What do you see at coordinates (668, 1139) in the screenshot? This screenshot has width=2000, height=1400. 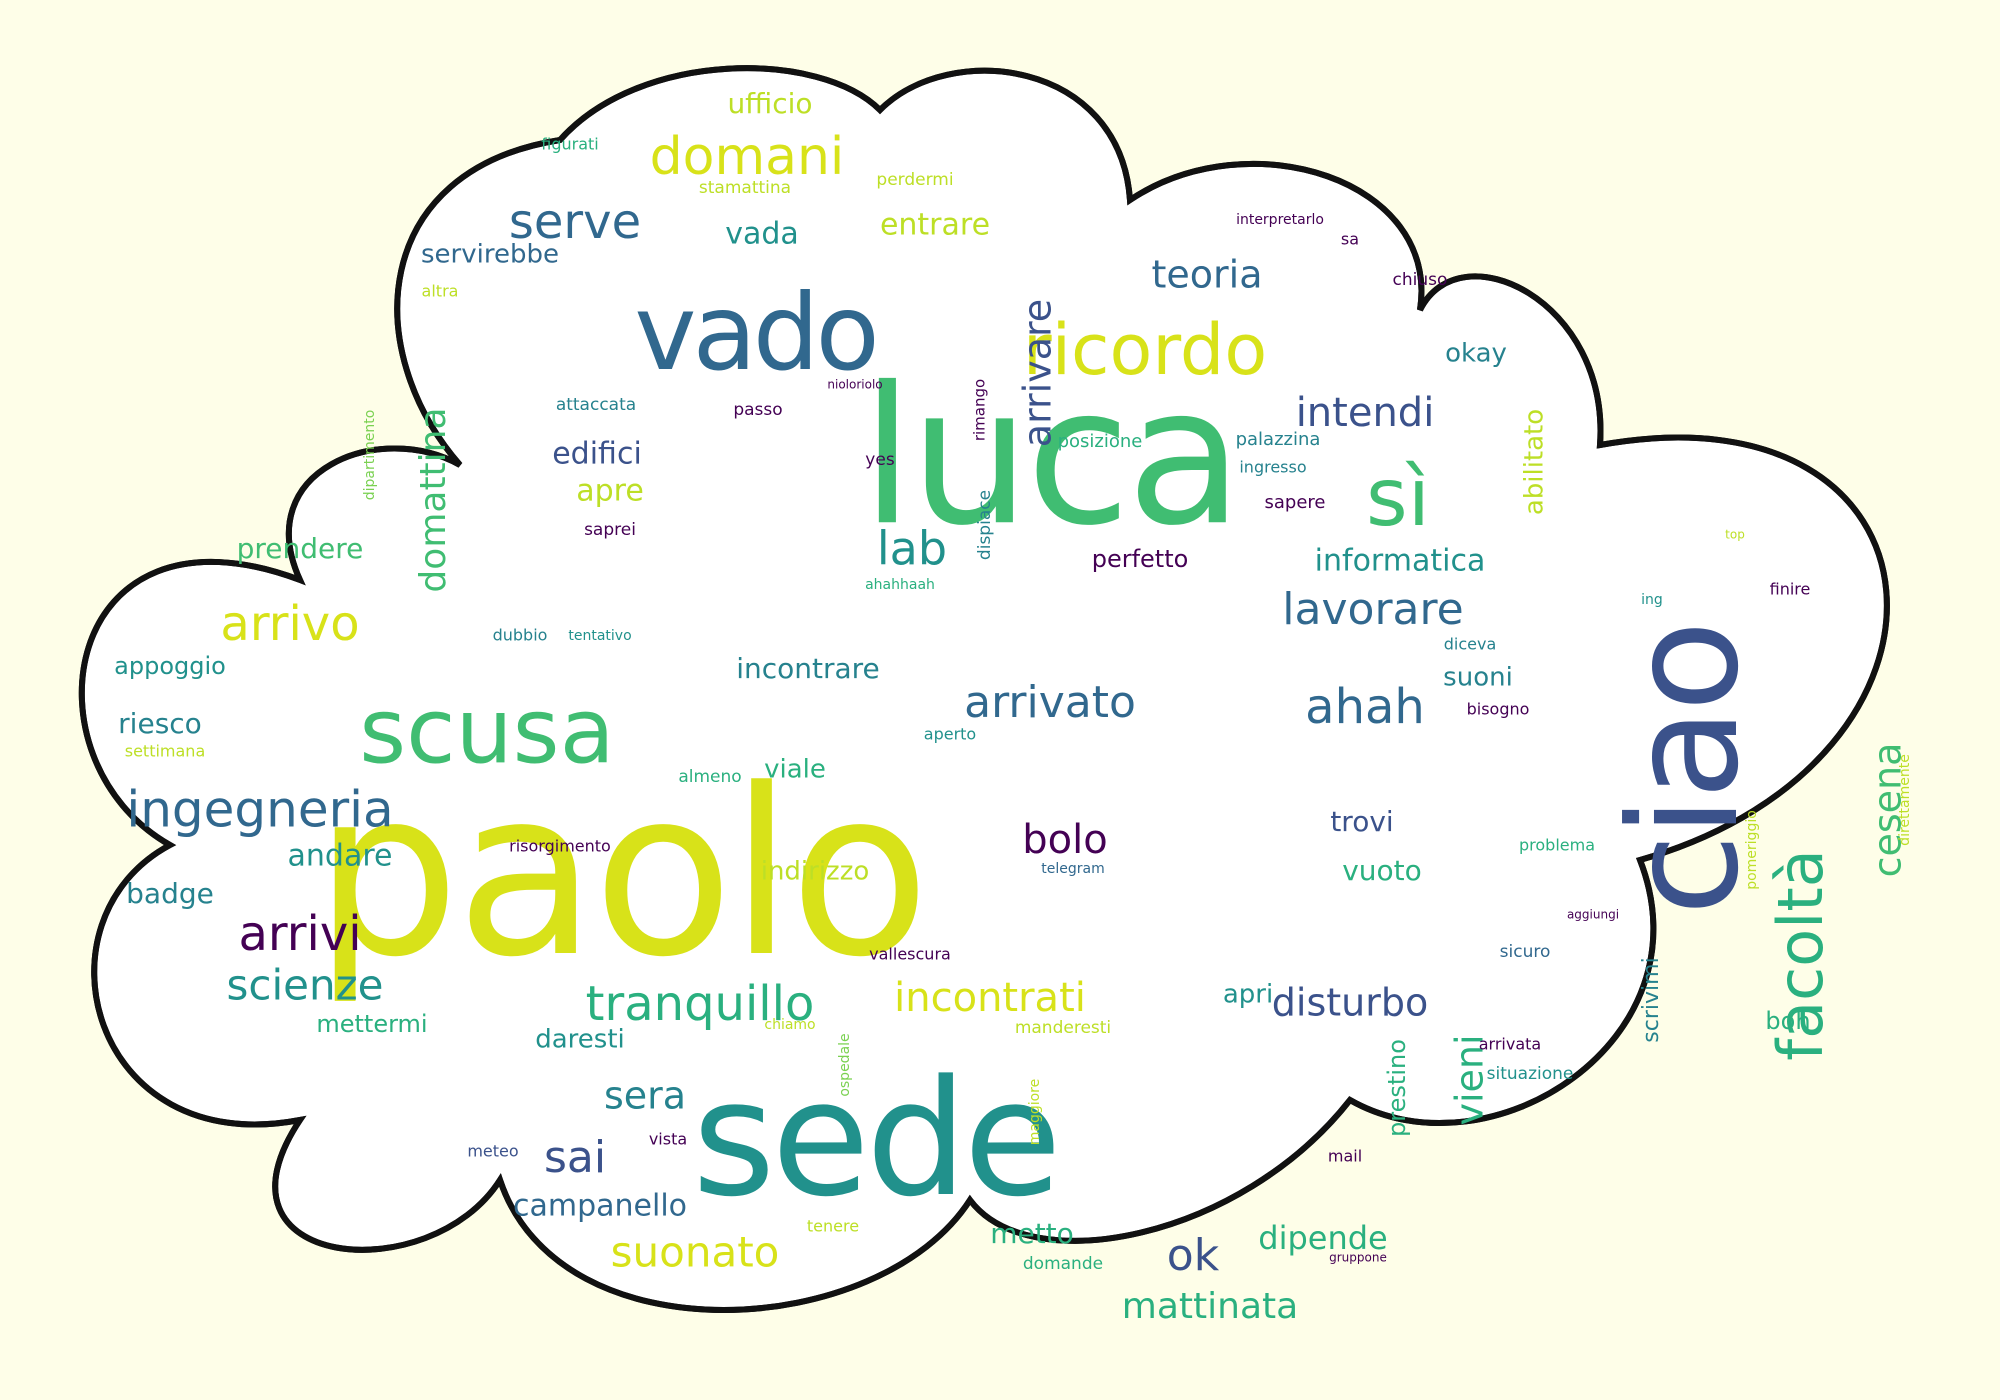 I see `word-vista: vista` at bounding box center [668, 1139].